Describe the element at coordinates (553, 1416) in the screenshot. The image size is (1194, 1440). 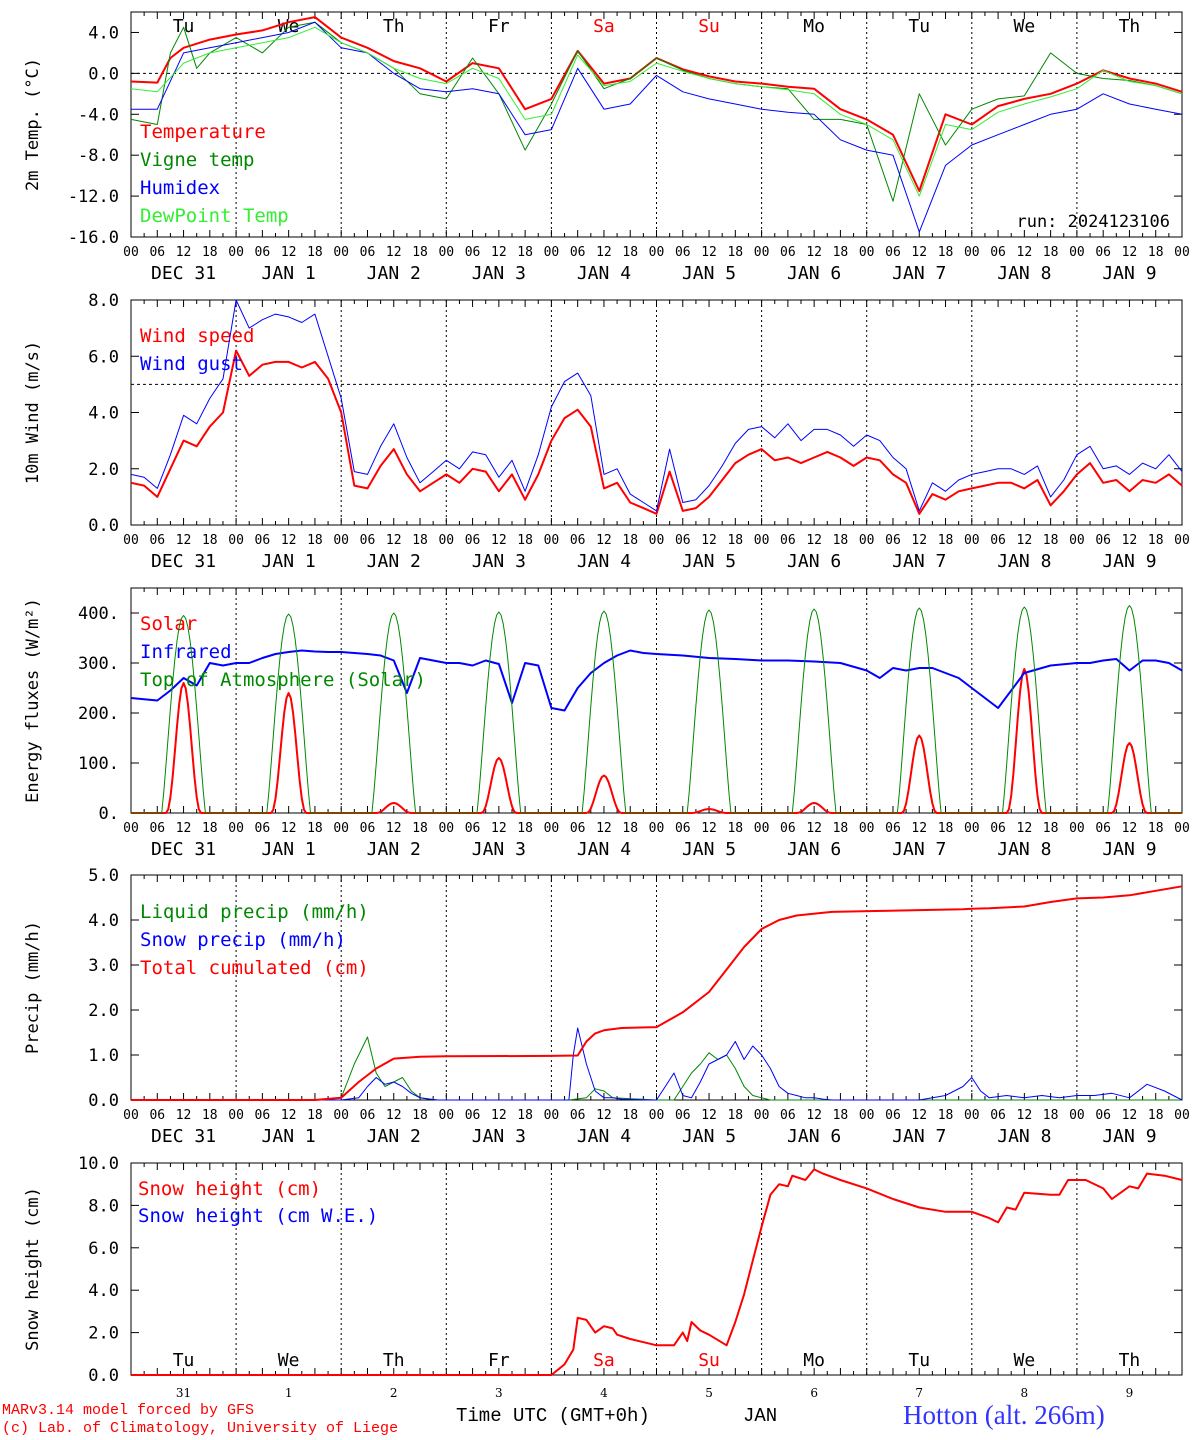
I see `time-axis-label: Time UTC (GMT+0h)` at that location.